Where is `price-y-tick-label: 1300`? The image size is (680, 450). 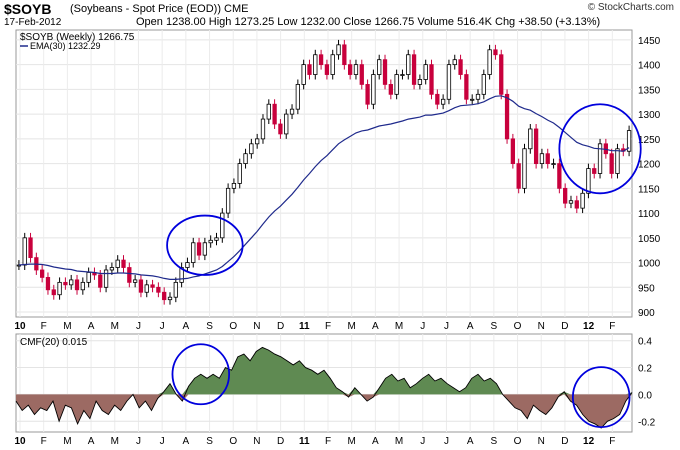 price-y-tick-label: 1300 is located at coordinates (649, 115).